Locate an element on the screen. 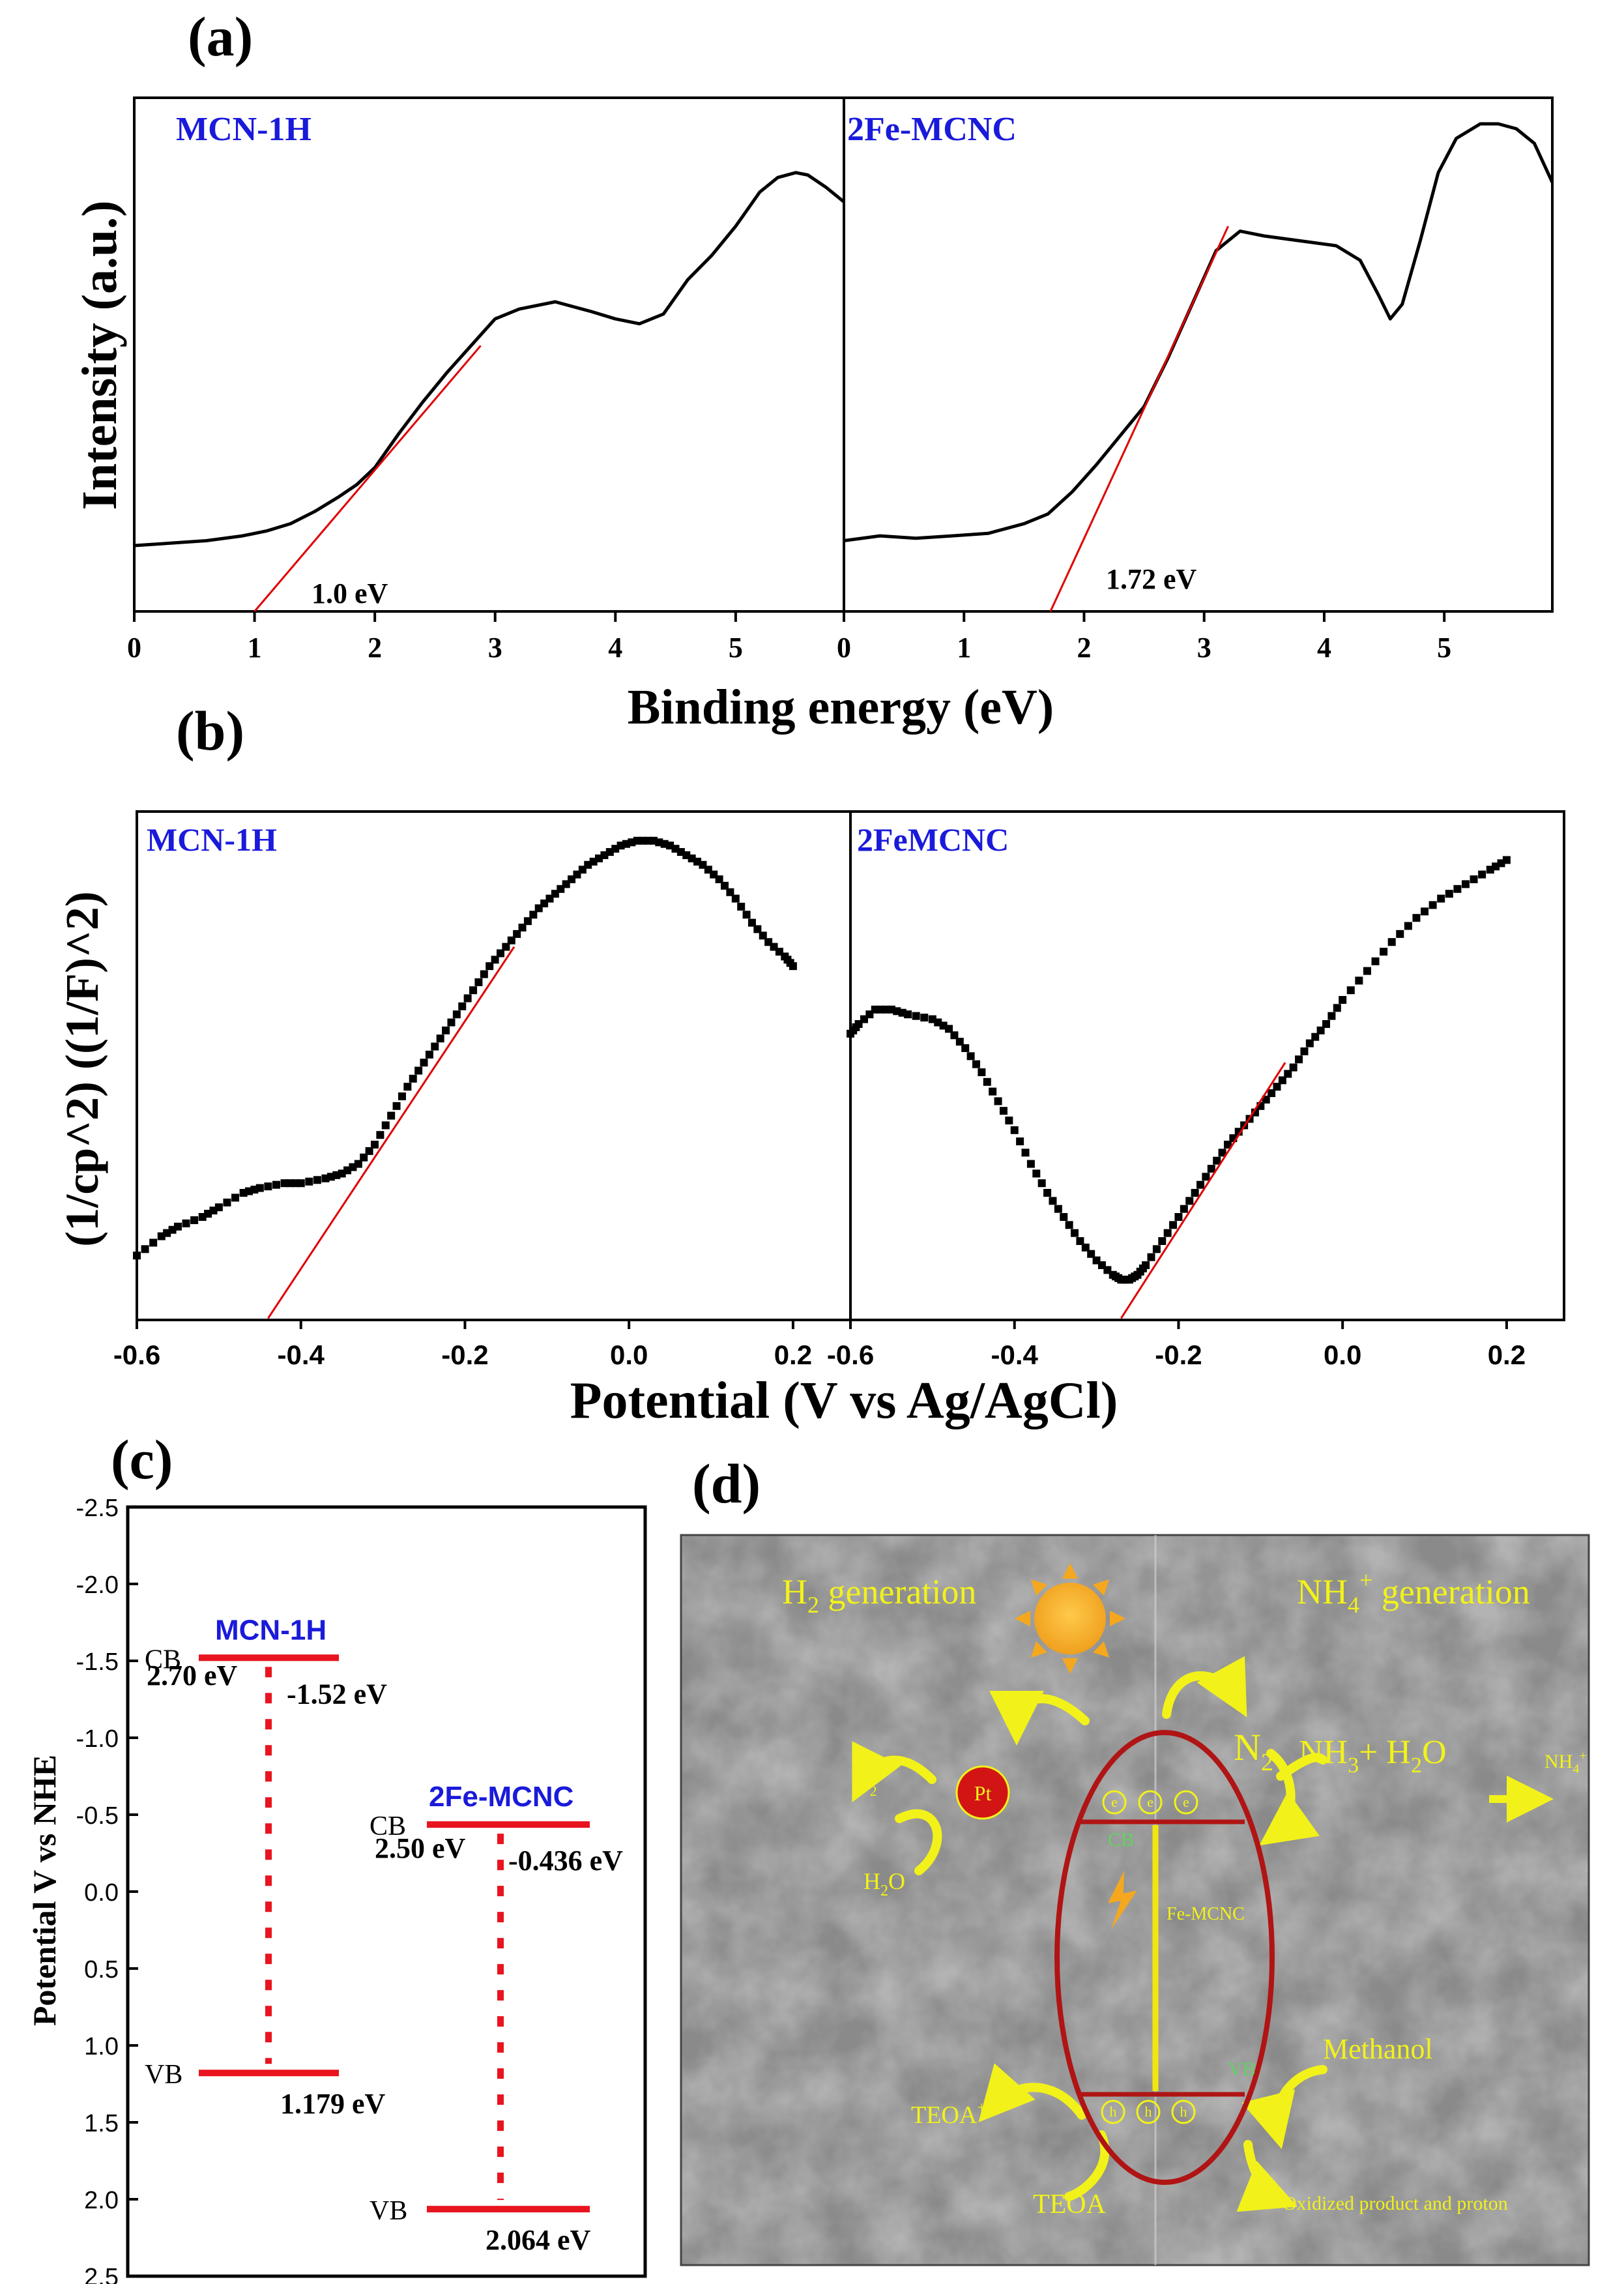  chart-a-right-xtick-label: 5 is located at coordinates (1444, 648).